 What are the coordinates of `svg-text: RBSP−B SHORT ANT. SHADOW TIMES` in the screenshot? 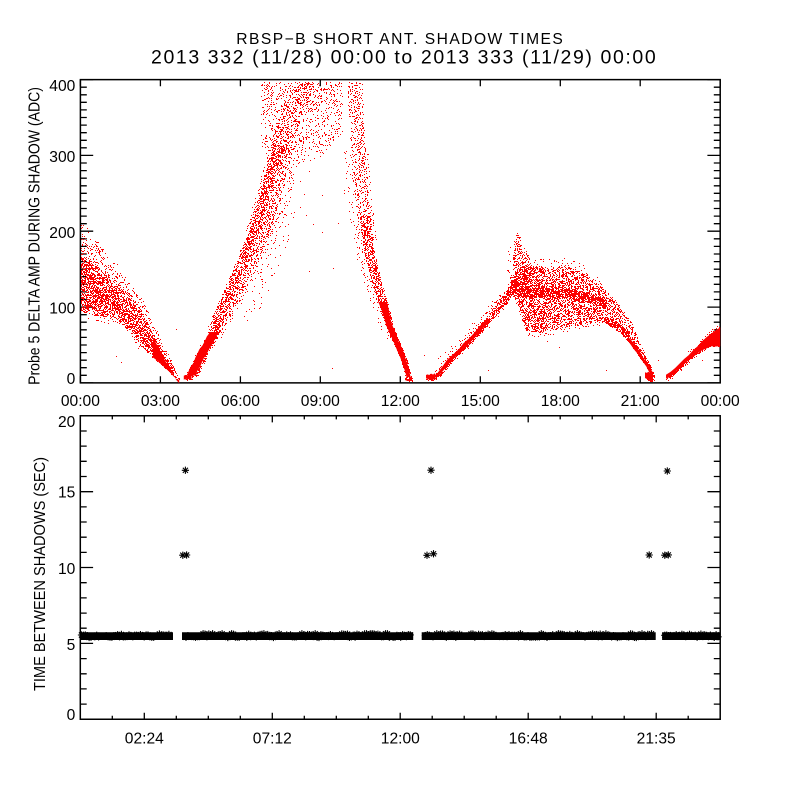 It's located at (400, 39).